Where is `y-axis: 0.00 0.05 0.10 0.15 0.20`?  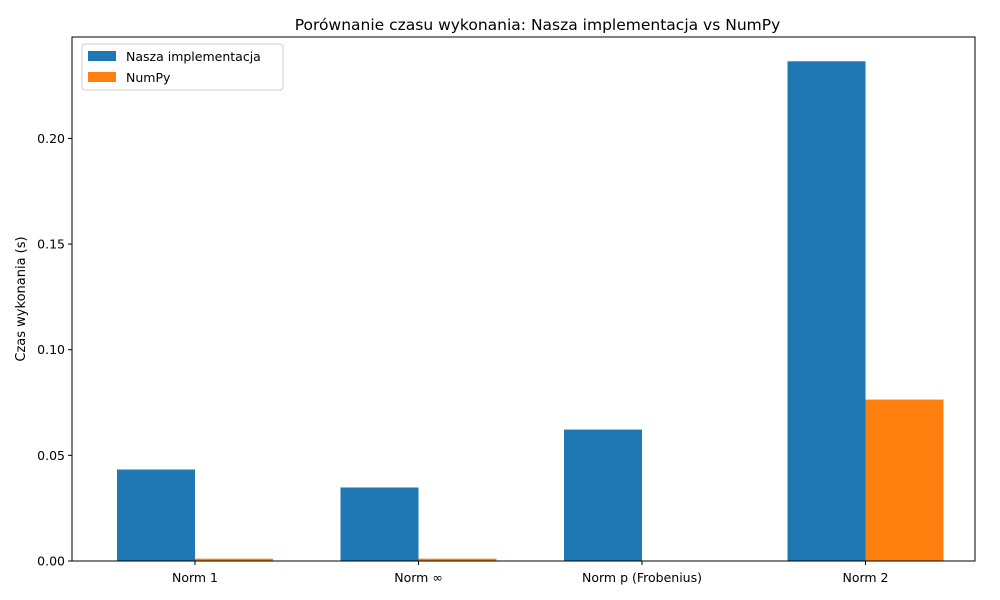
y-axis: 0.00 0.05 0.10 0.15 0.20 is located at coordinates (54, 350).